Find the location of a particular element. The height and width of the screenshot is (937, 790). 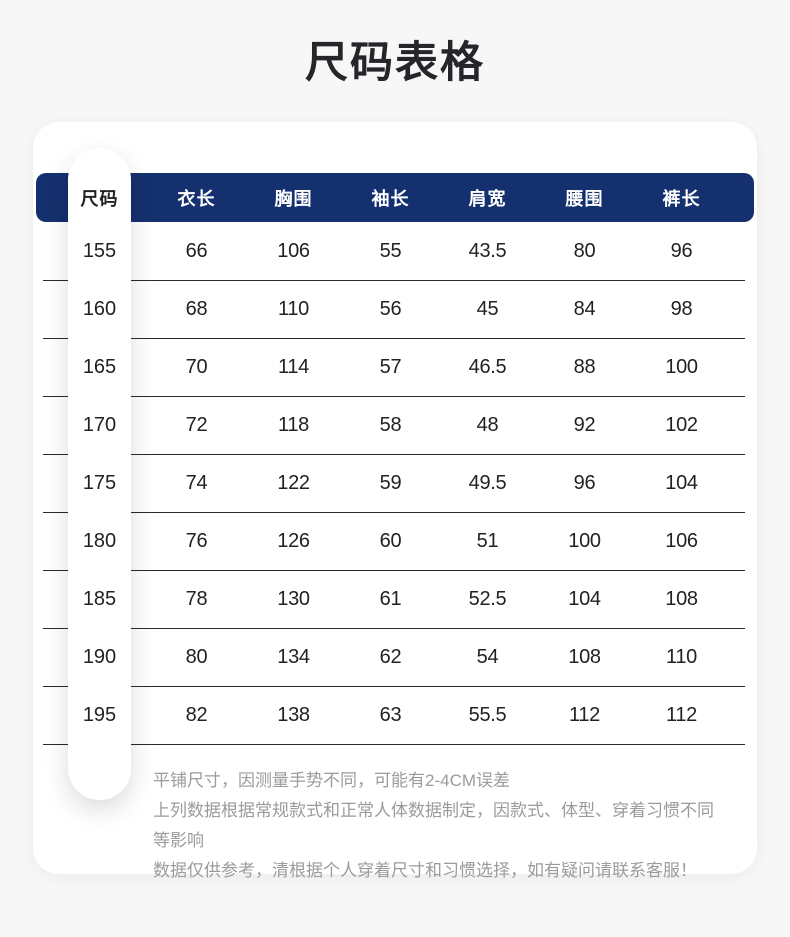

size-cell: 195 is located at coordinates (99, 714).